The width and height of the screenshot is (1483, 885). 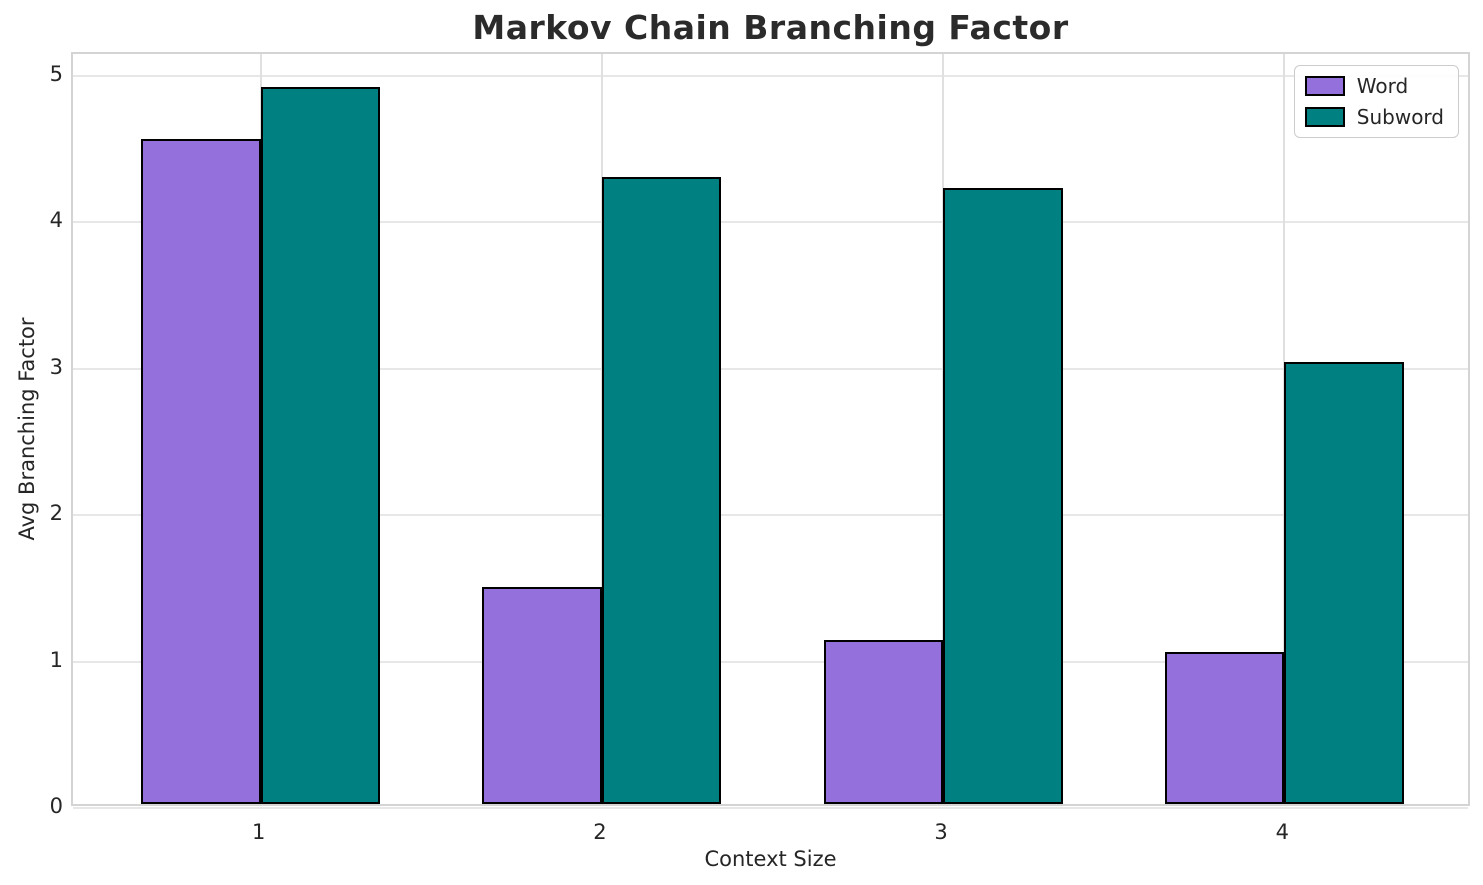 I want to click on y-axis-label: Avg Branching Factor, so click(x=27, y=429).